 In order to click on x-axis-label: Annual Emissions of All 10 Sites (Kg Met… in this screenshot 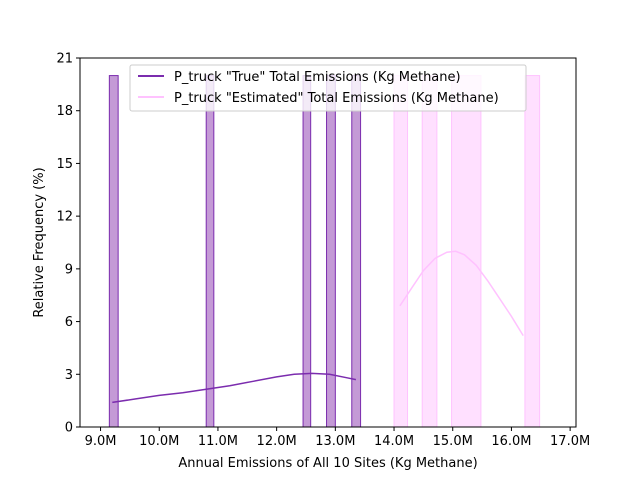, I will do `click(327, 463)`.